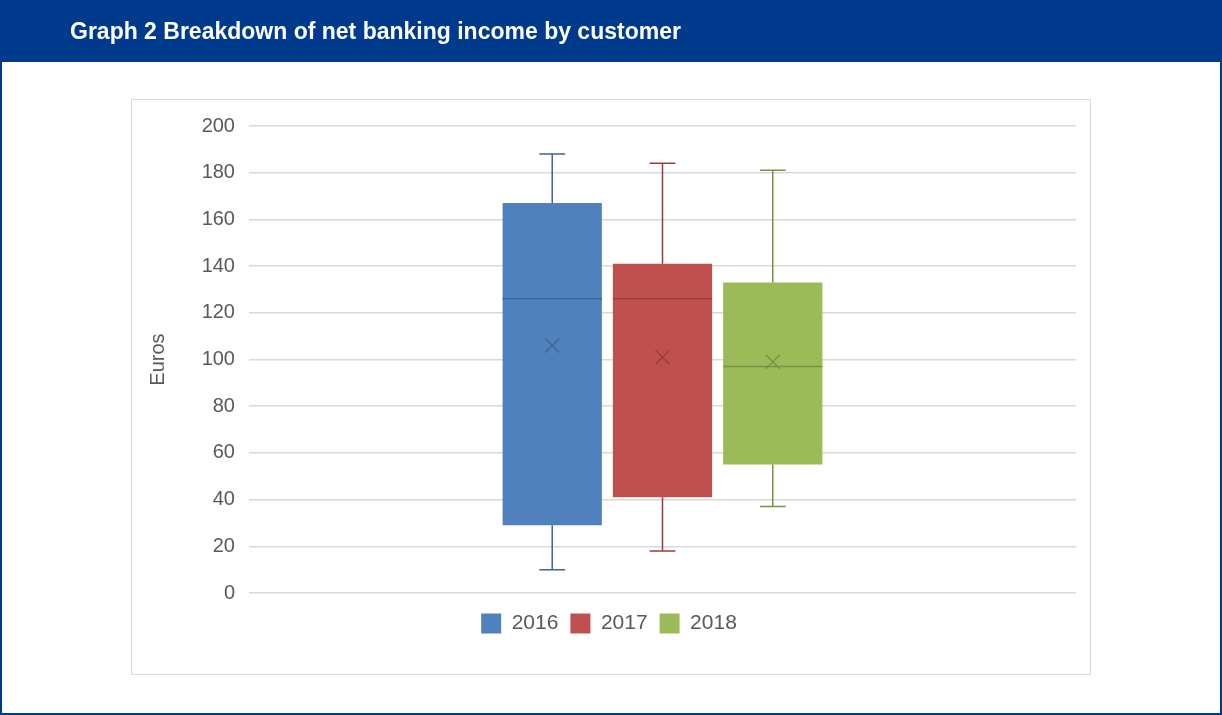  What do you see at coordinates (713, 622) in the screenshot?
I see `legend-label: 2018` at bounding box center [713, 622].